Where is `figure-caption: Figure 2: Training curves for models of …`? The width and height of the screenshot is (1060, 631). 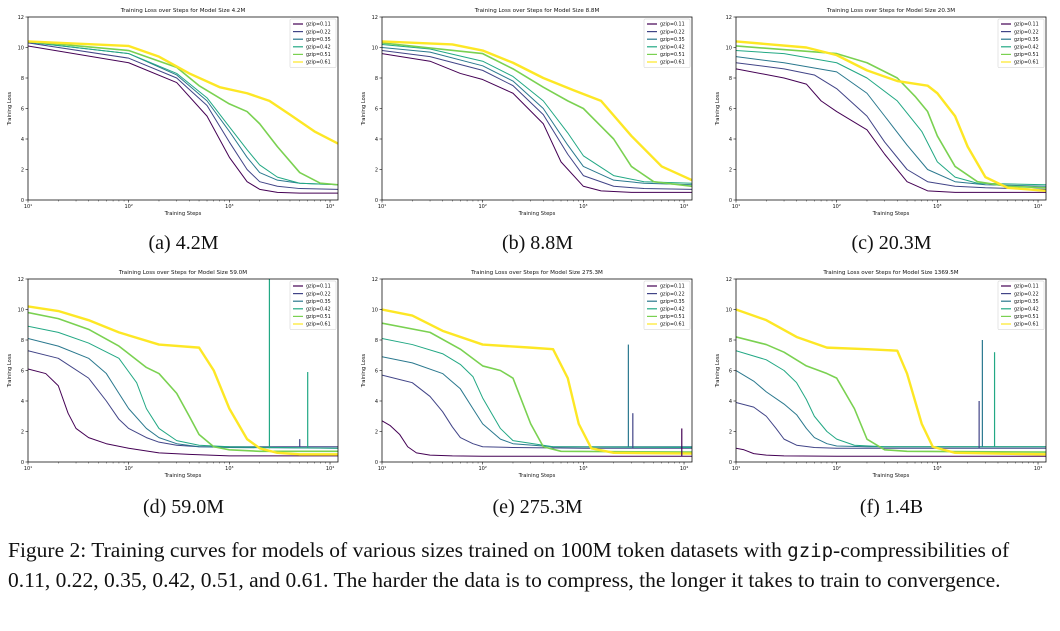 figure-caption: Figure 2: Training curves for models of … is located at coordinates (532, 565).